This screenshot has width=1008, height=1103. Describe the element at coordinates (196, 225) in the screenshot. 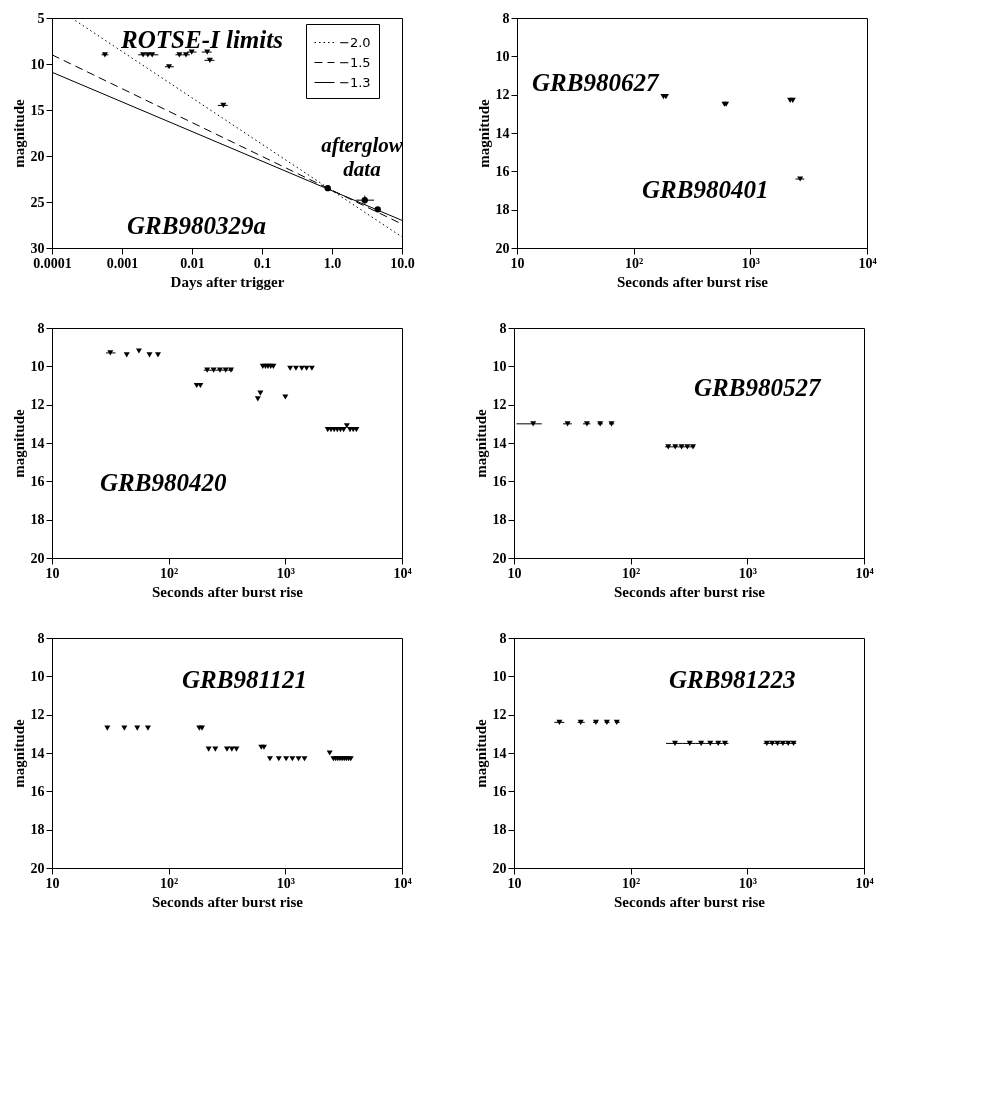

I see `text: GRB980329a` at that location.